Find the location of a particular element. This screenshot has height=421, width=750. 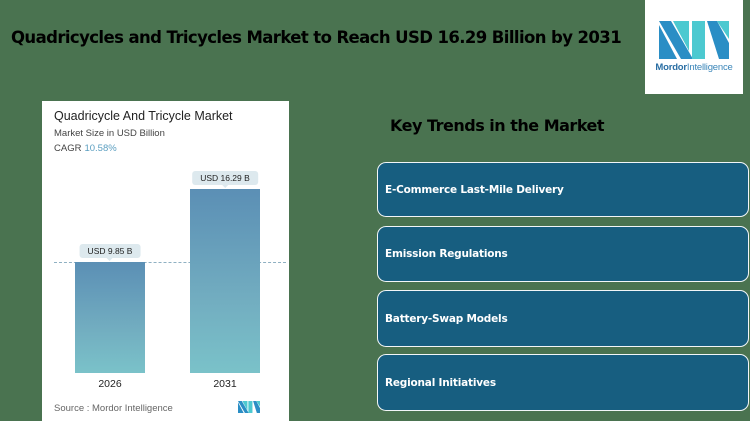

trend-label: E-Commerce Last-Mile Delivery is located at coordinates (474, 189).